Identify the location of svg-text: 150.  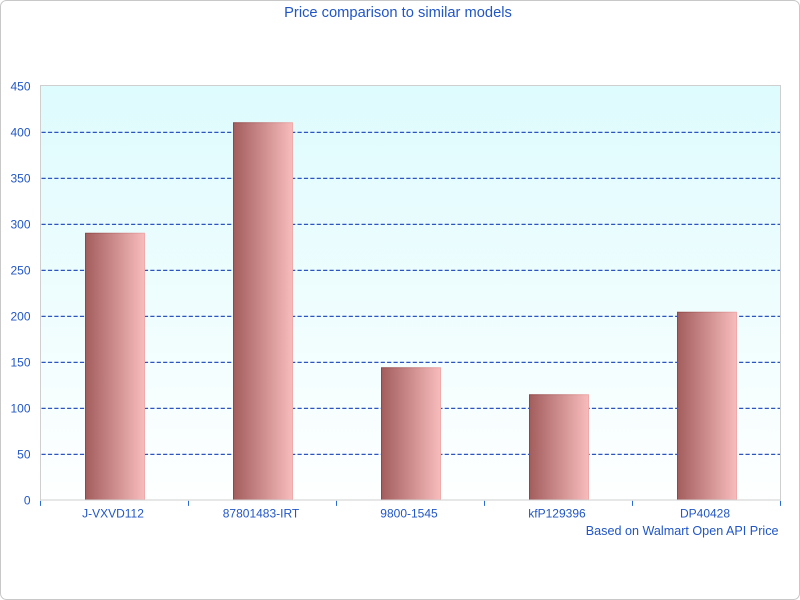
(20, 362).